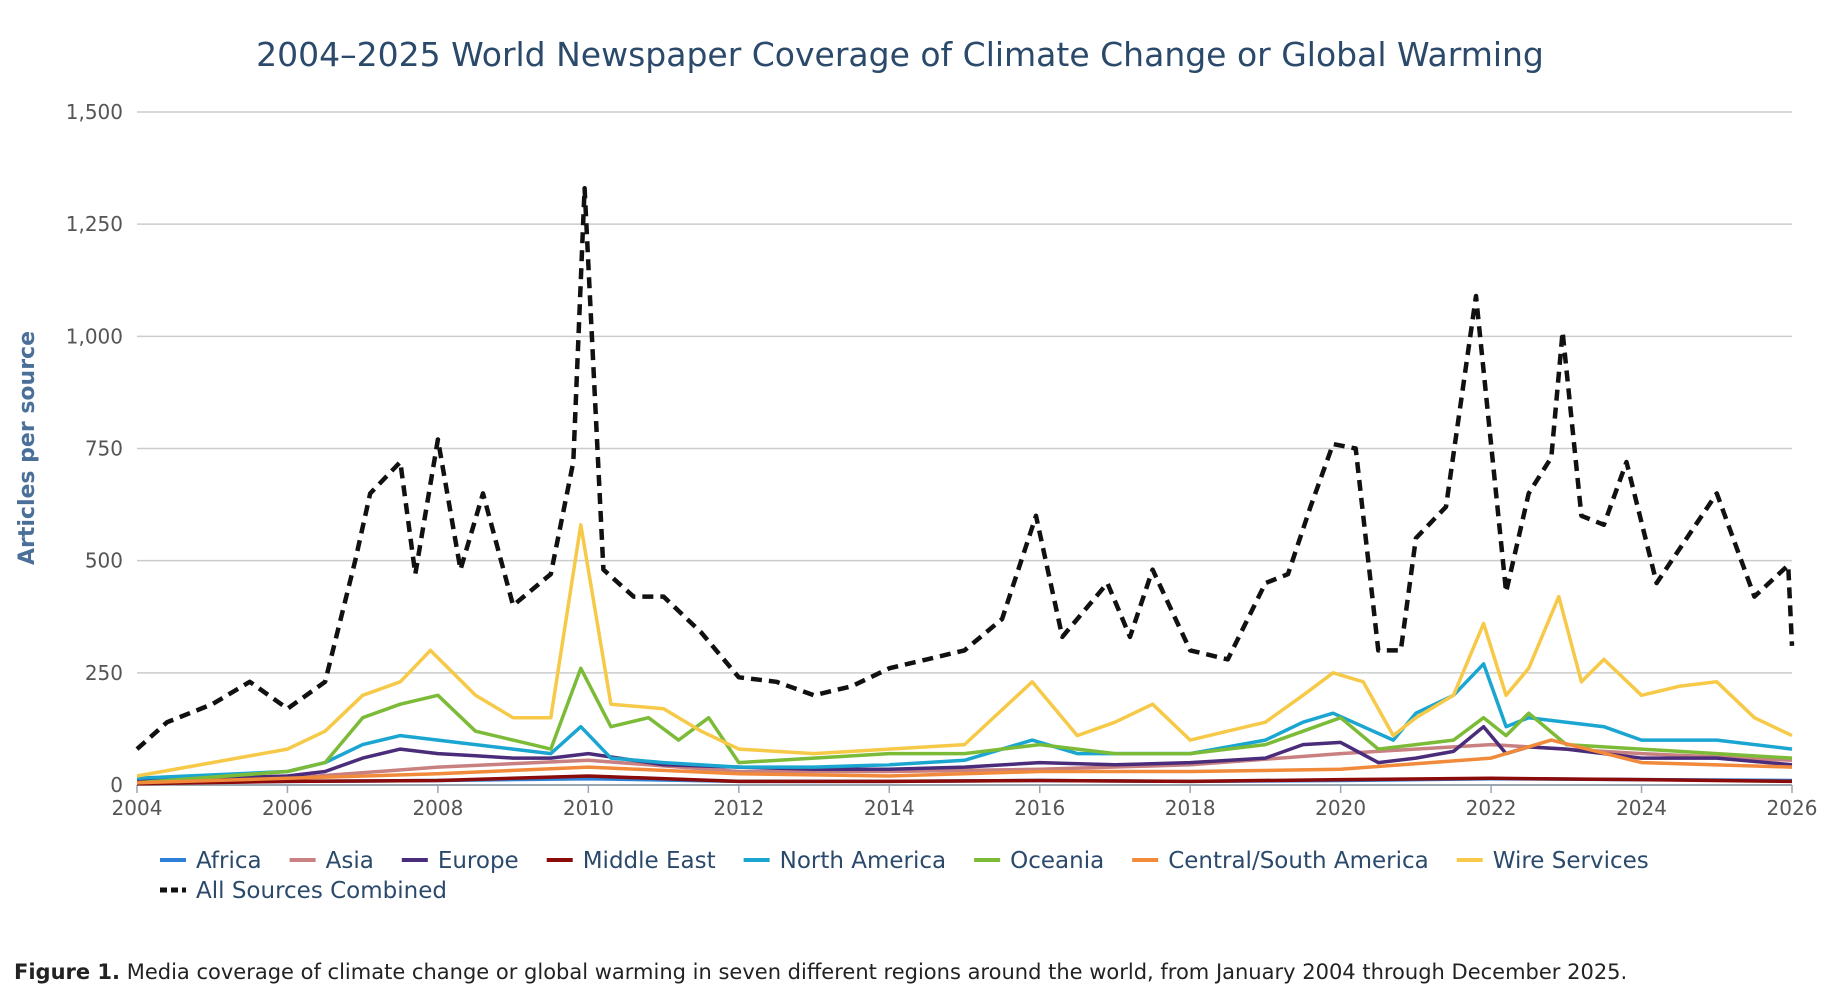 This screenshot has width=1838, height=1004. I want to click on x-tick-label: 2026, so click(1792, 808).